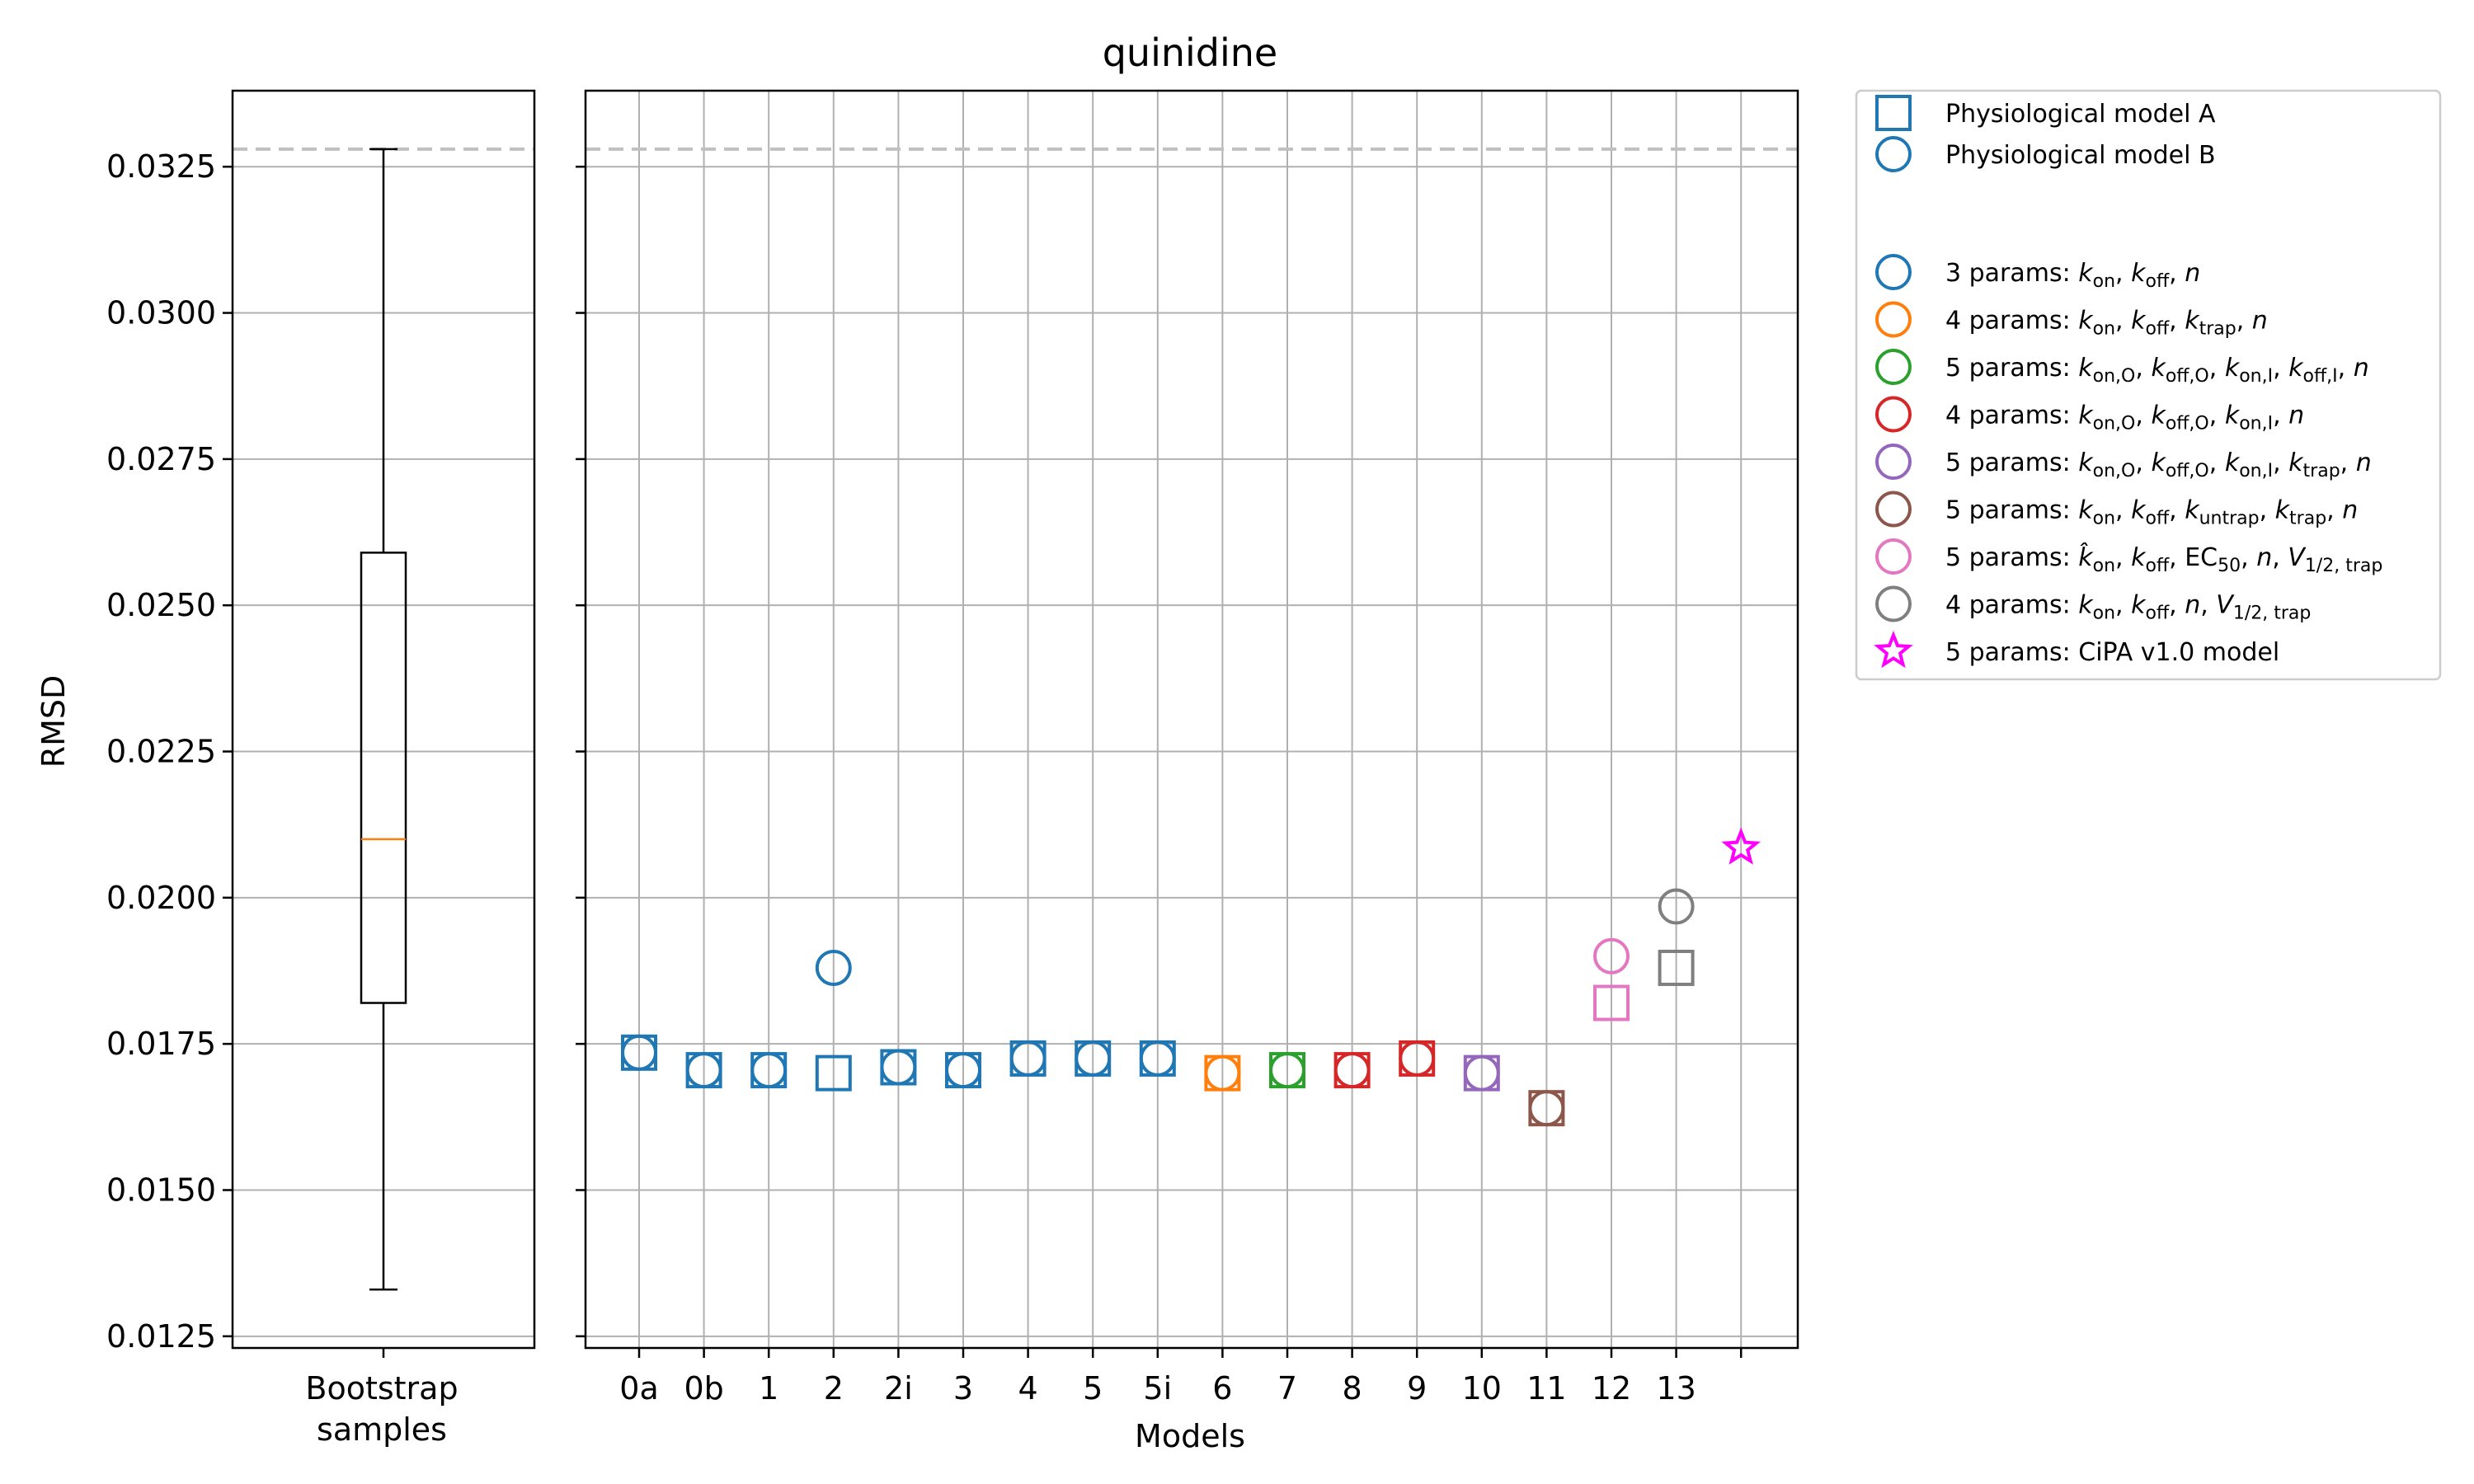 The image size is (2474, 1484). I want to click on legend-label-part: 1/2, trap, so click(2344, 566).